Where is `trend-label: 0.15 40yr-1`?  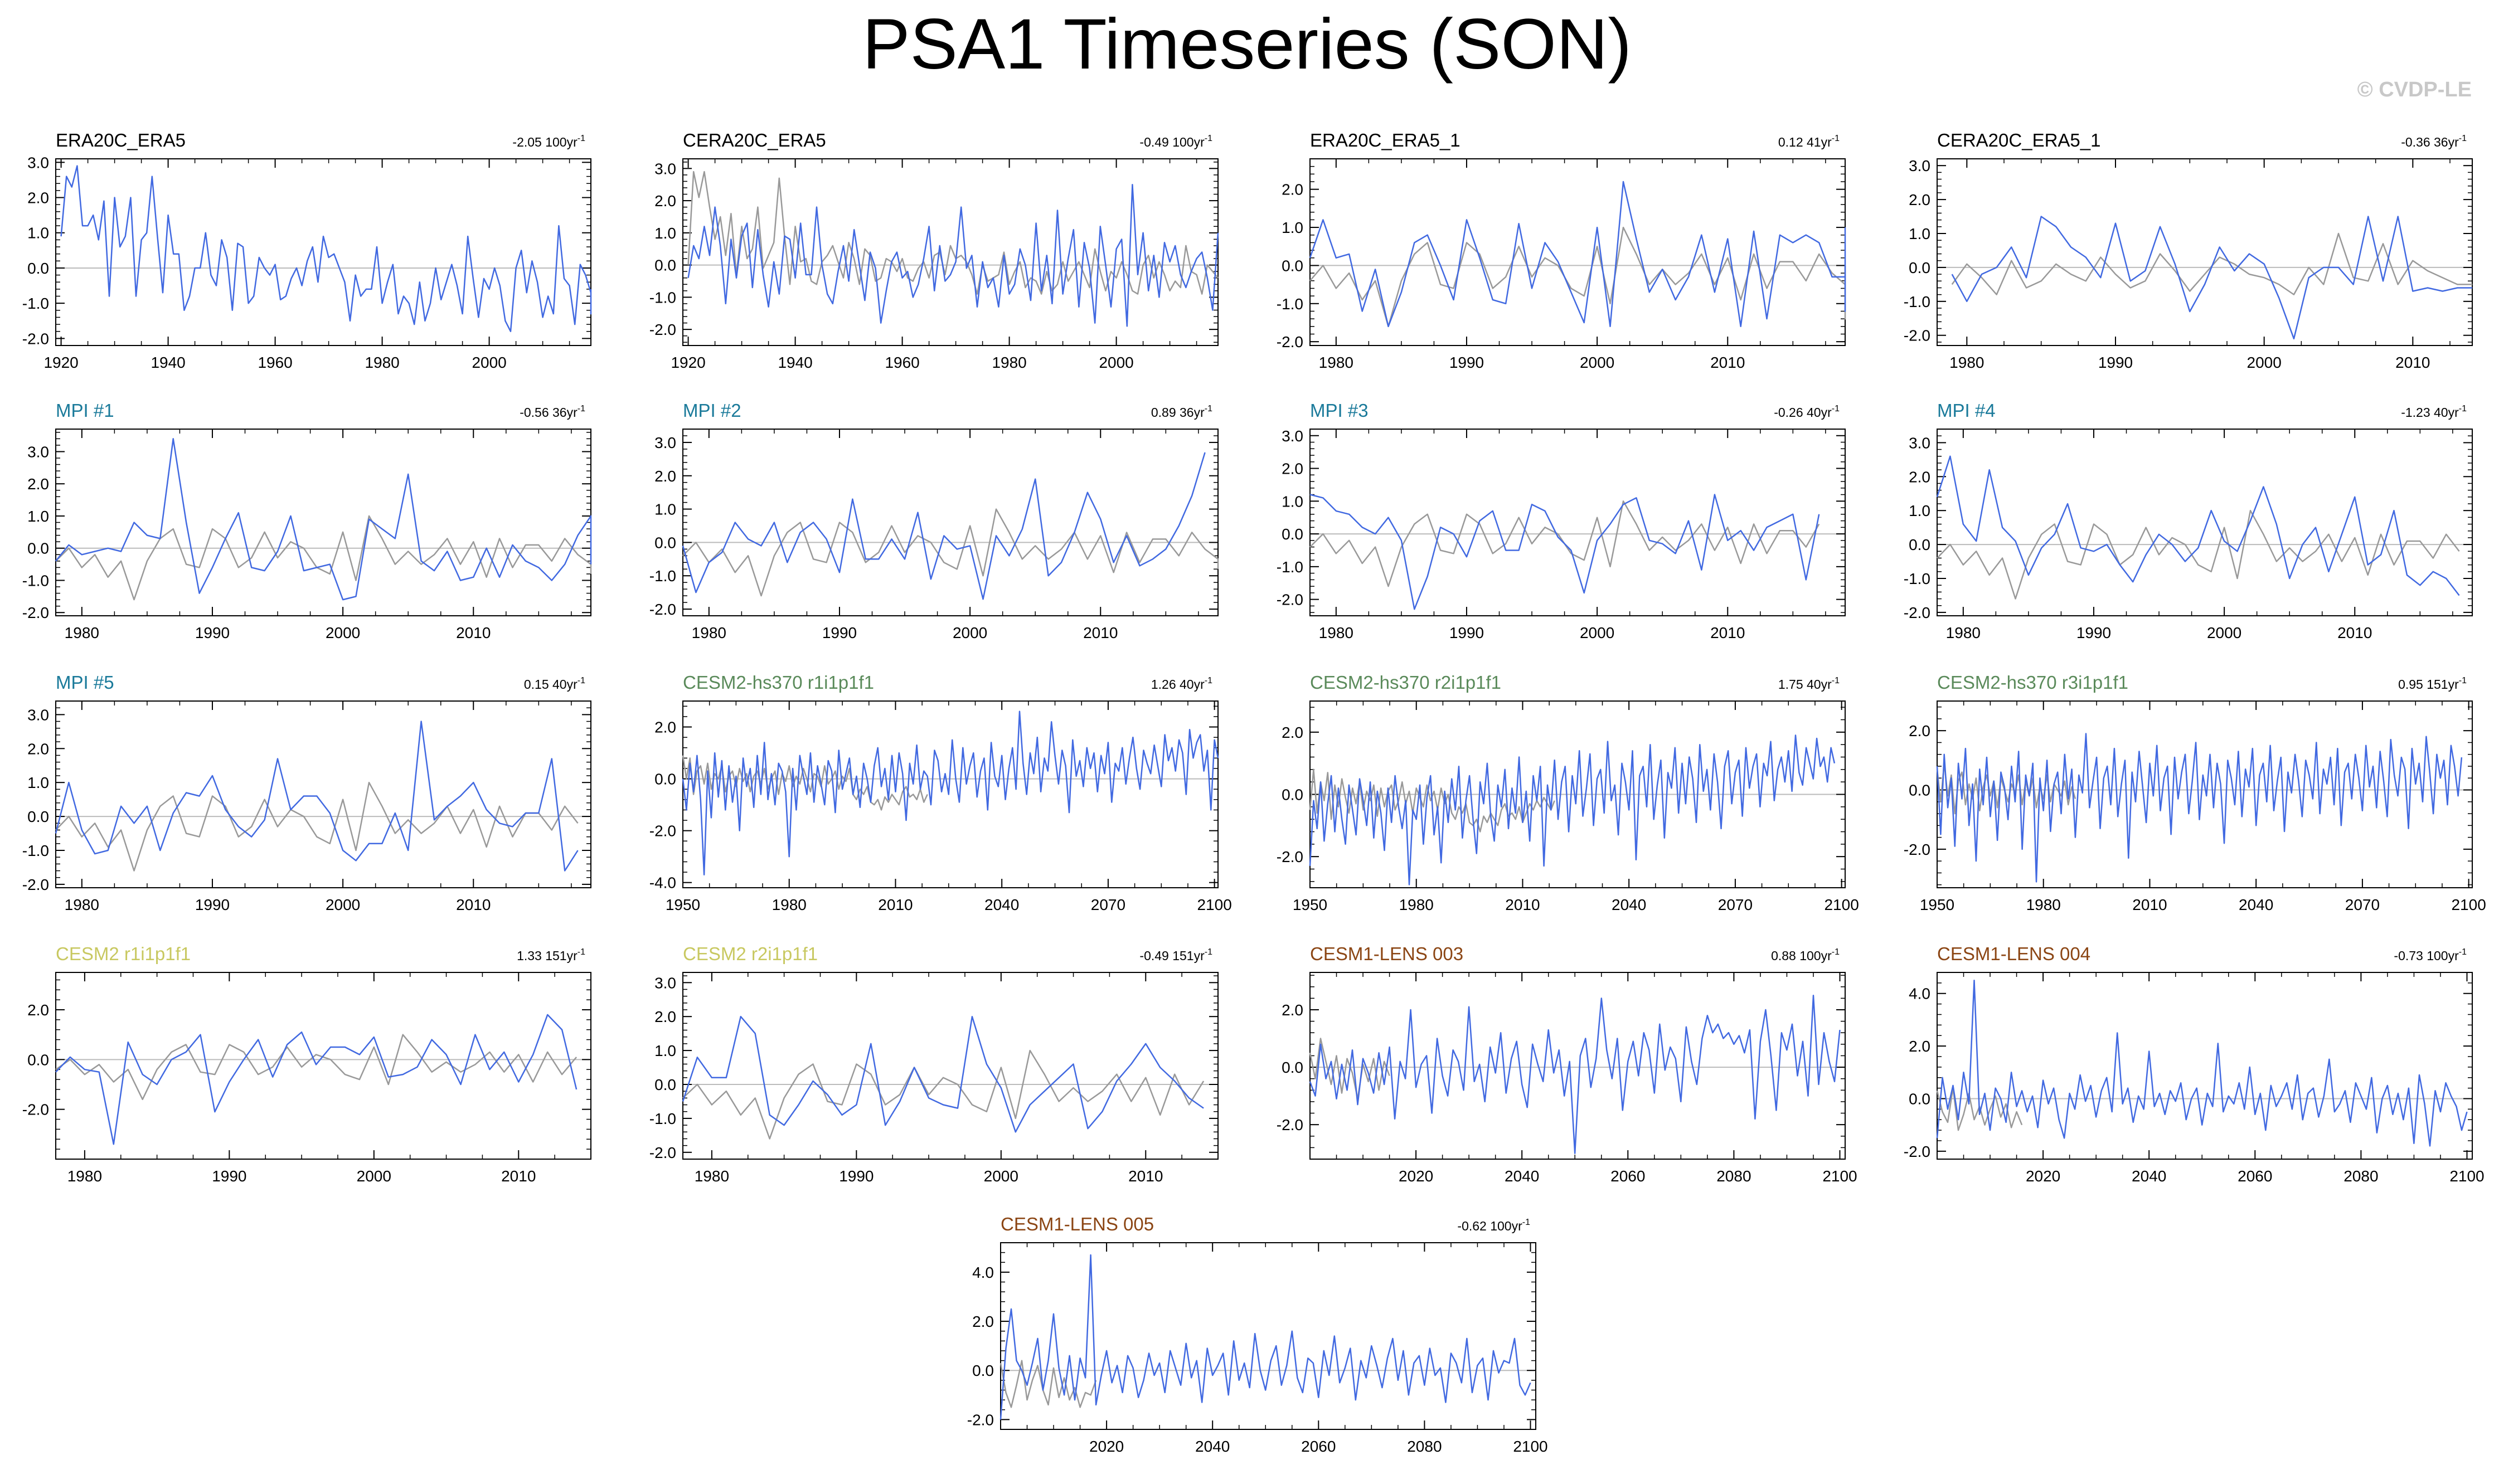 trend-label: 0.15 40yr-1 is located at coordinates (554, 684).